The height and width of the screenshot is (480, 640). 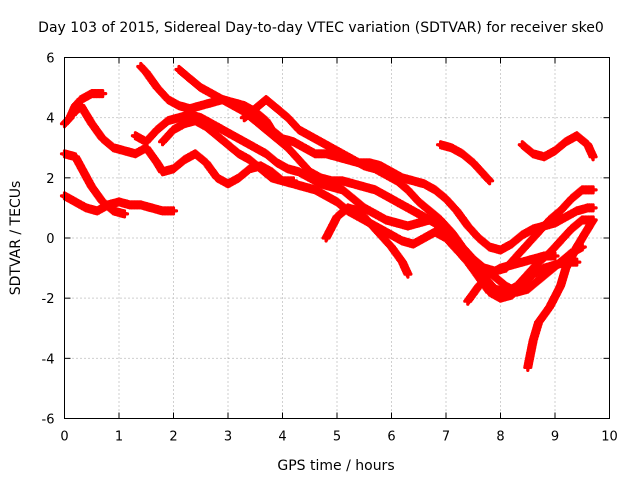 I want to click on y-tick-label: 2, so click(x=50, y=179).